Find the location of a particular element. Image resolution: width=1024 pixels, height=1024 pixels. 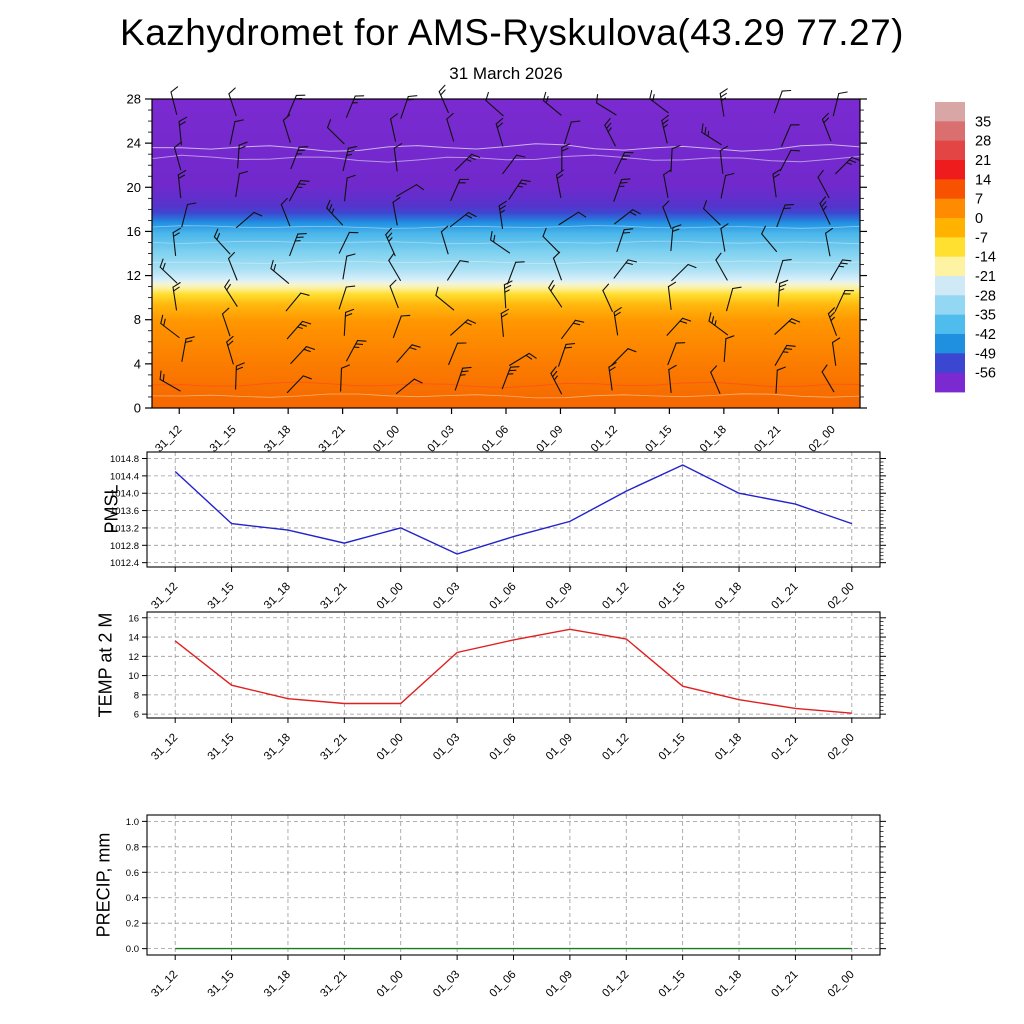

svg-text: -21 is located at coordinates (985, 277).